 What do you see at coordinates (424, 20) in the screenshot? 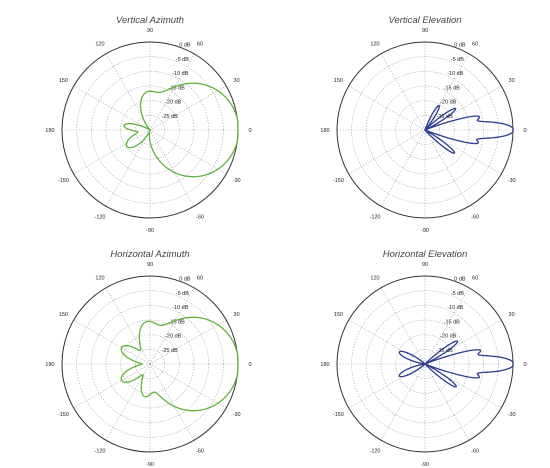
I see `chart-title: Vertical Elevation` at bounding box center [424, 20].